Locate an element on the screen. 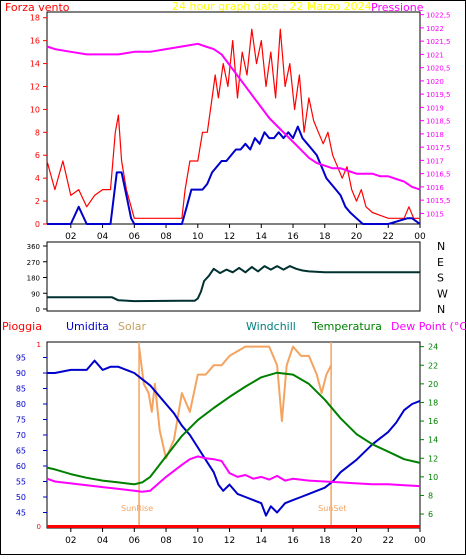 The image size is (466, 559). y-right-tick-label: 1020,5 is located at coordinates (438, 69).